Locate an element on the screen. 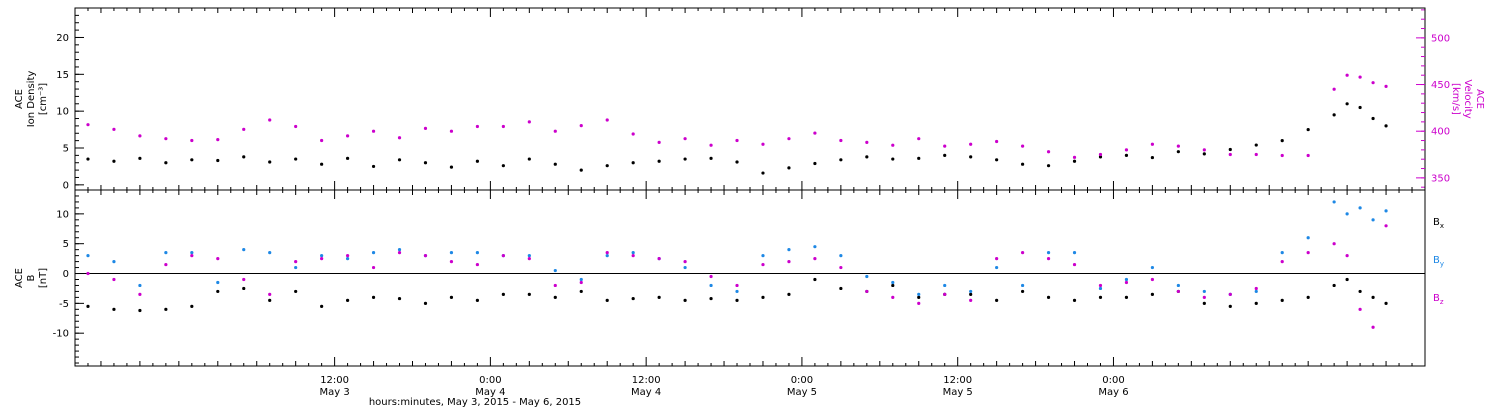  date-tick-label: May 5 is located at coordinates (802, 392).